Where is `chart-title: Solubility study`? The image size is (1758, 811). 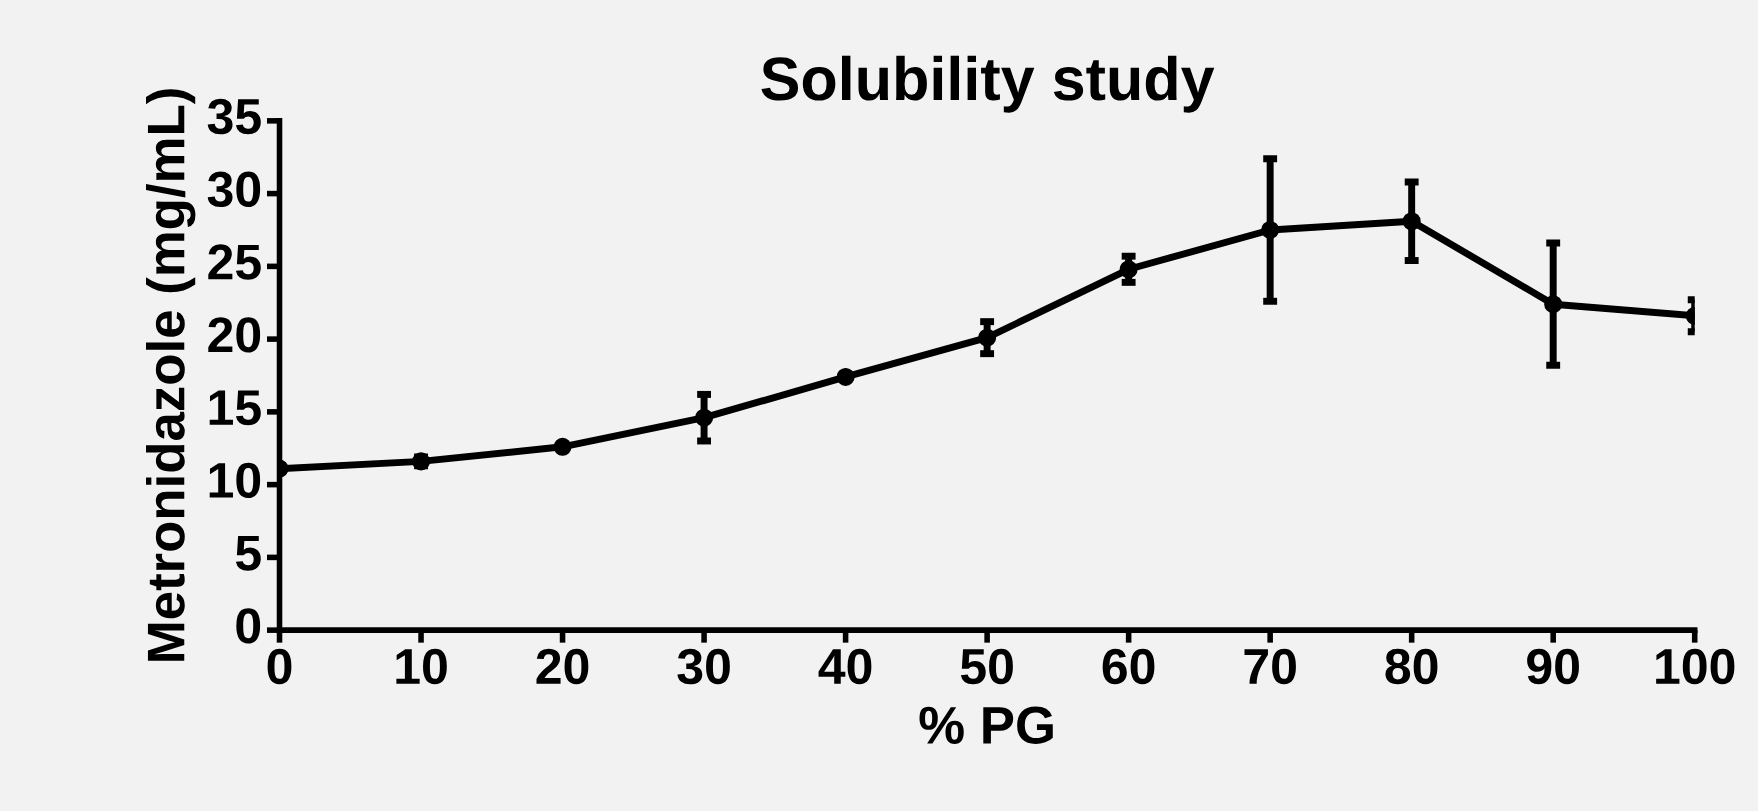 chart-title: Solubility study is located at coordinates (988, 84).